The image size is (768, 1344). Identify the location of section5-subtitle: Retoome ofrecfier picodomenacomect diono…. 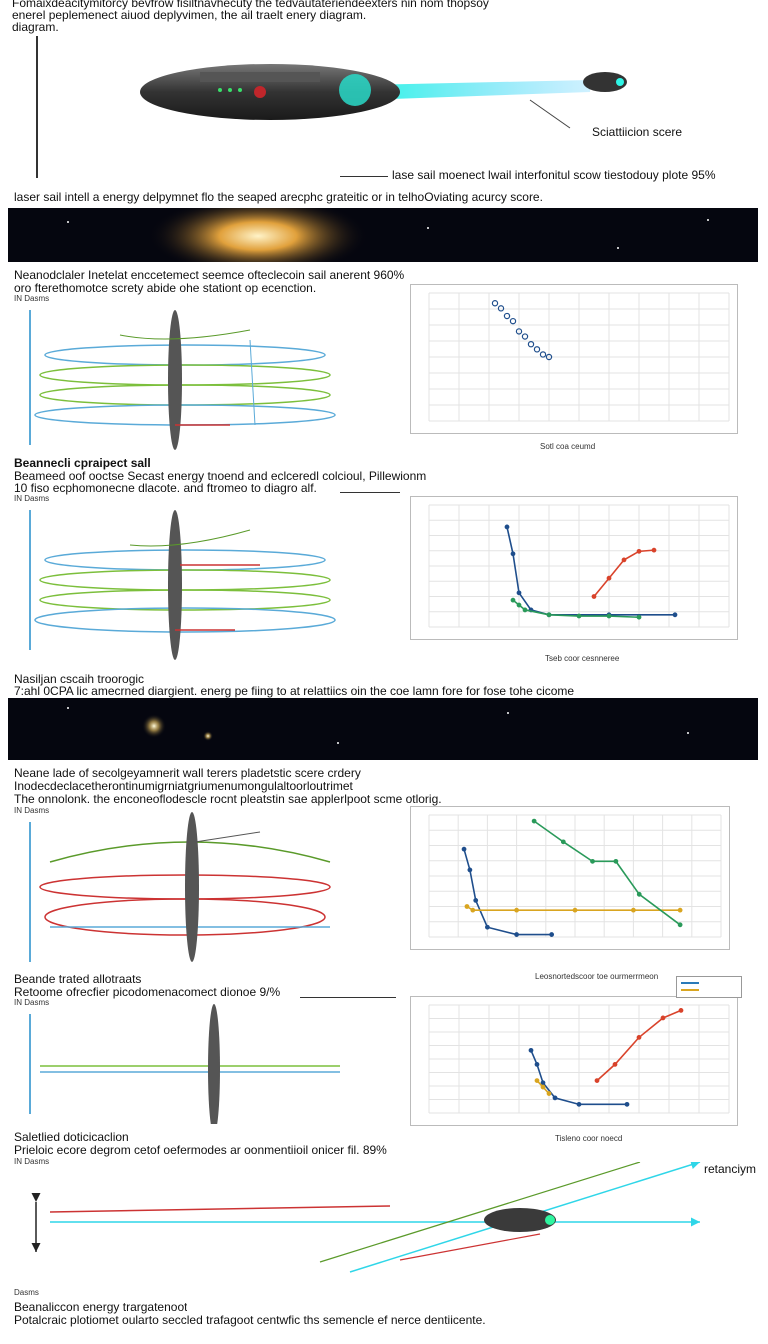
(147, 992).